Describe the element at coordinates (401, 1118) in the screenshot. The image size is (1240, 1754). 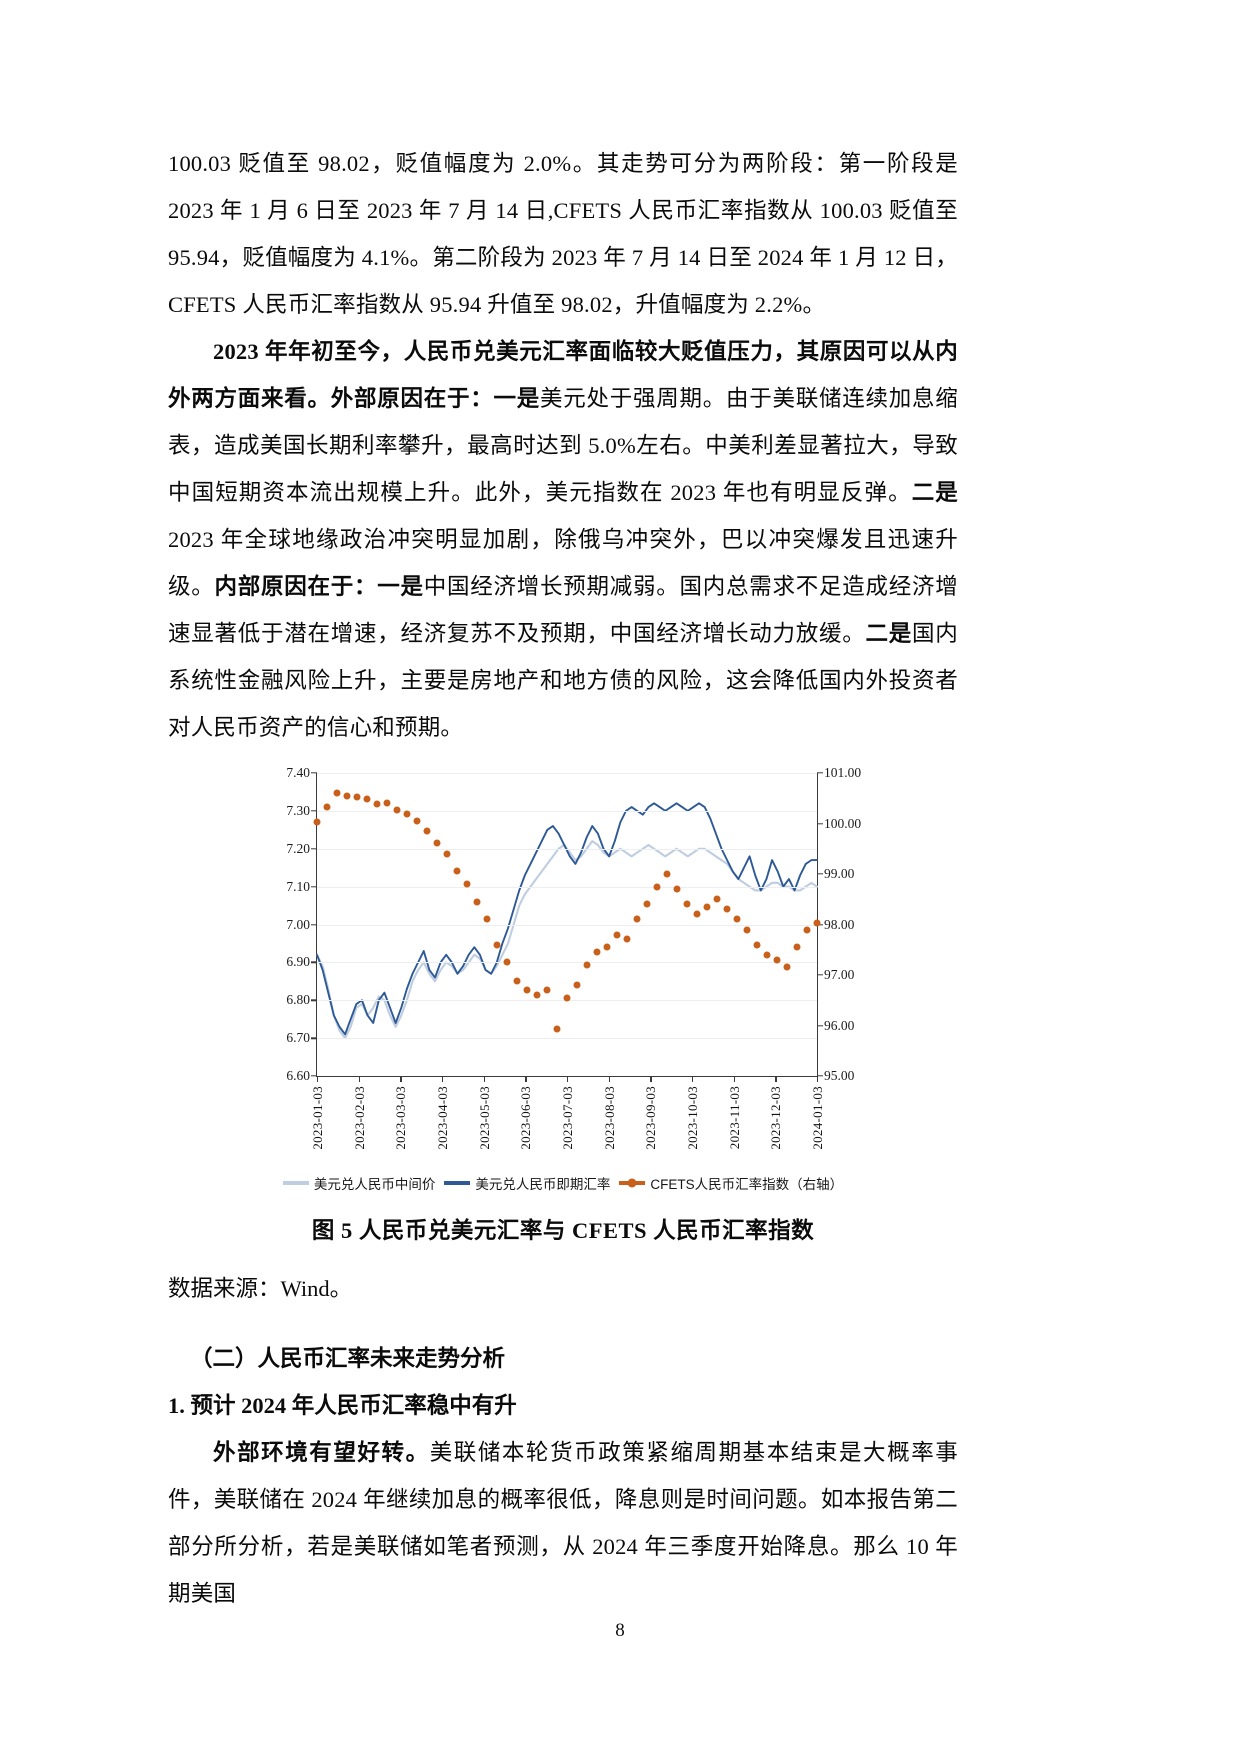
I see `x-axis-tick-label: 2023-03-03` at that location.